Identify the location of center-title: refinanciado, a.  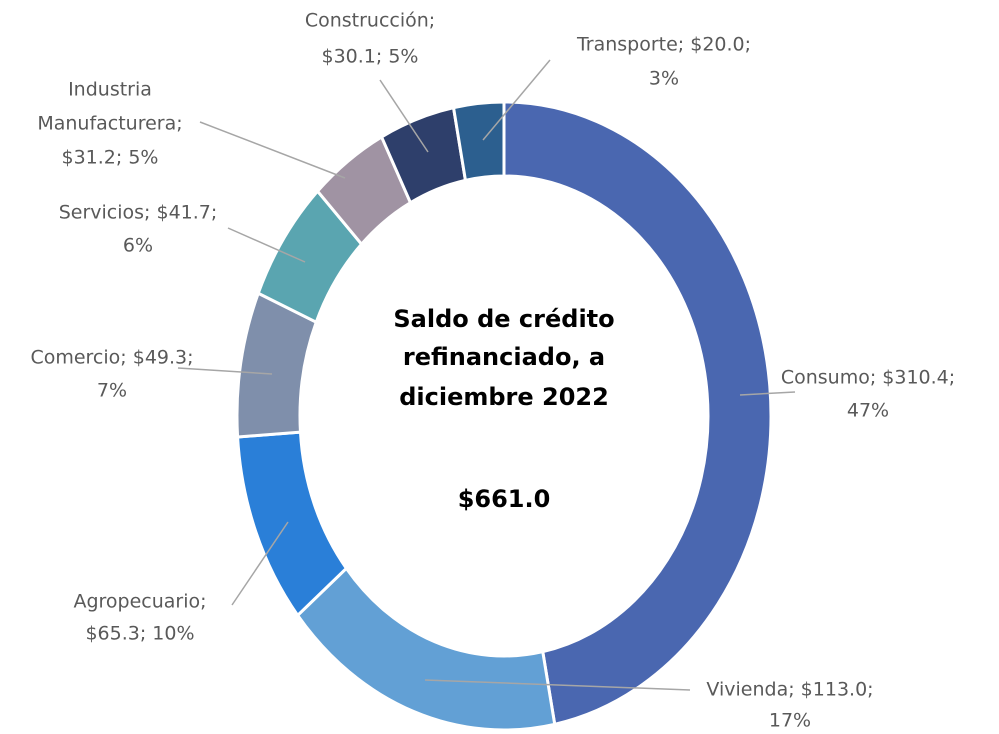
(504, 357).